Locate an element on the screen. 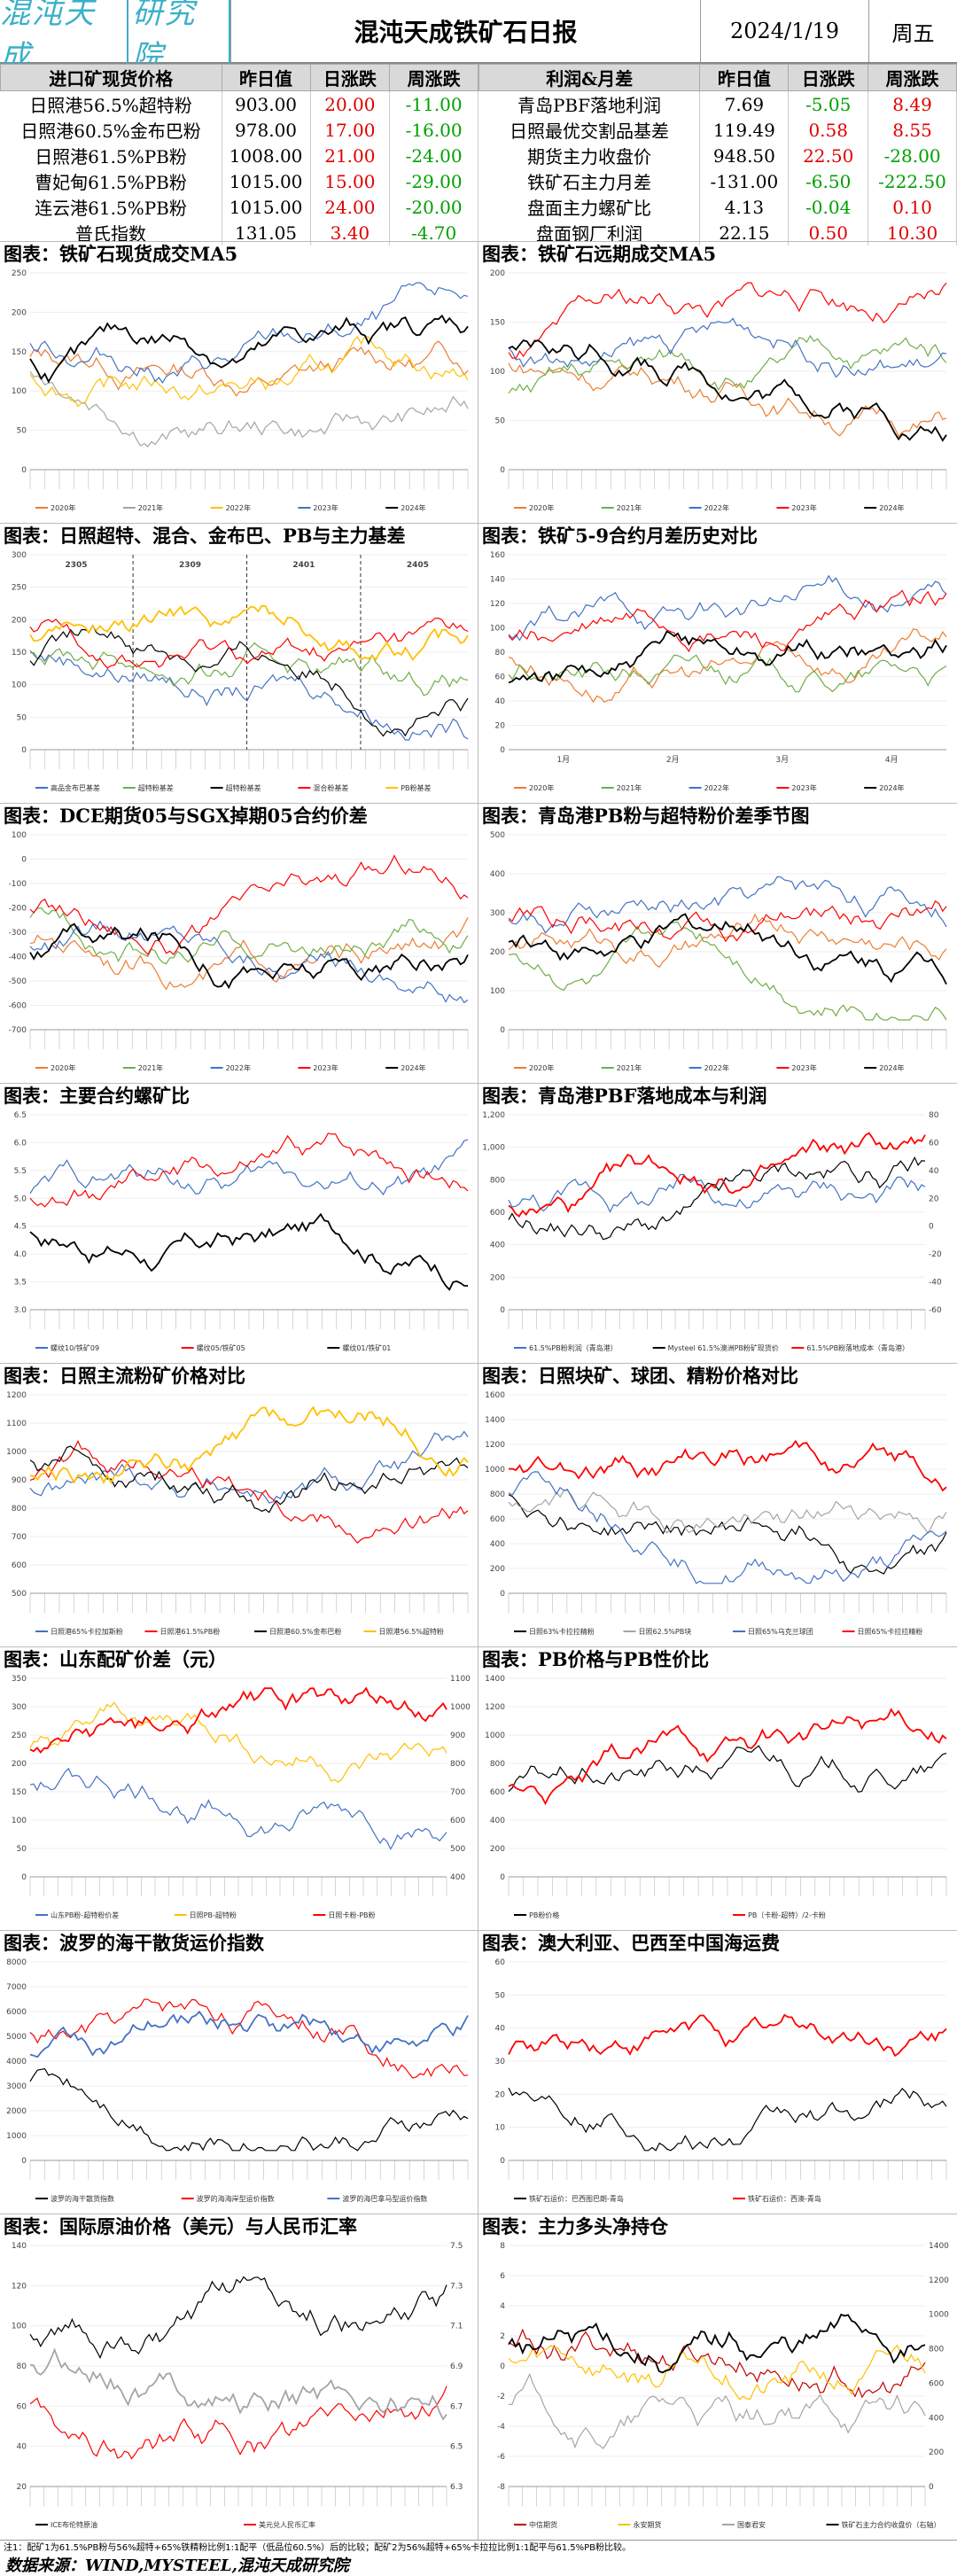  row-value: 7.69 is located at coordinates (744, 104).